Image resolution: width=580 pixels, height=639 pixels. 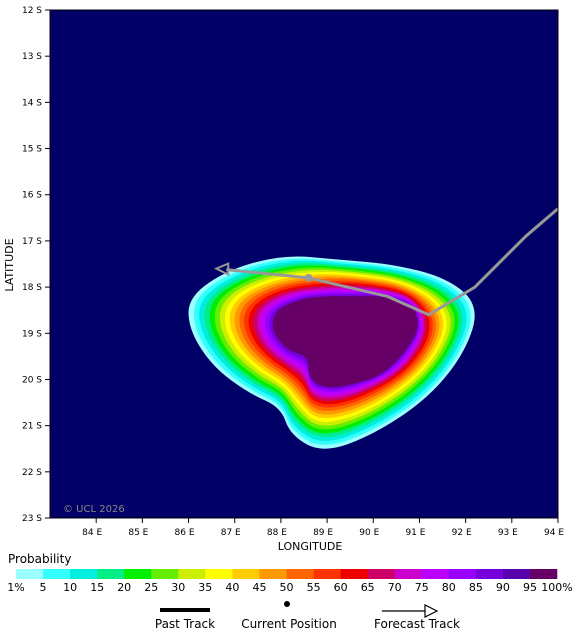 What do you see at coordinates (289, 624) in the screenshot?
I see `track-key-label: Current Position` at bounding box center [289, 624].